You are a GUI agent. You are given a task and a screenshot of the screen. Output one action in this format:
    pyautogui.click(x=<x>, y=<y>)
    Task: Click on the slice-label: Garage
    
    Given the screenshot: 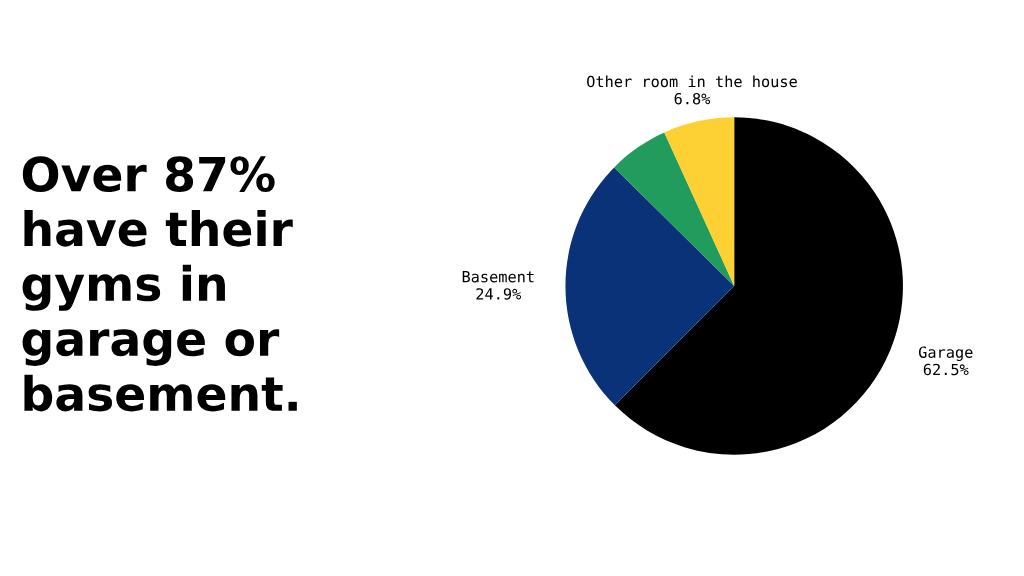 What is the action you would take?
    pyautogui.click(x=945, y=354)
    